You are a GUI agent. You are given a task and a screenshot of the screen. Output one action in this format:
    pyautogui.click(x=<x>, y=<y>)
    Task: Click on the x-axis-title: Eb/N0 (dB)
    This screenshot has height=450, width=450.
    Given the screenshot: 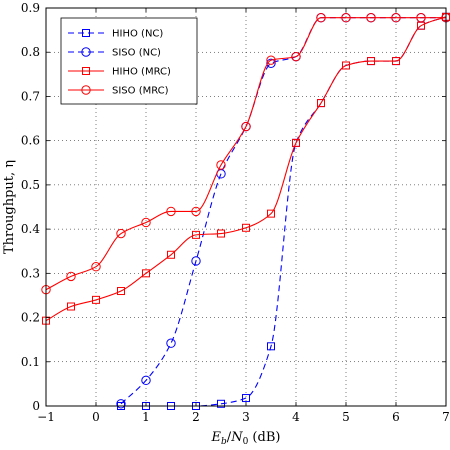 What is the action you would take?
    pyautogui.click(x=246, y=438)
    